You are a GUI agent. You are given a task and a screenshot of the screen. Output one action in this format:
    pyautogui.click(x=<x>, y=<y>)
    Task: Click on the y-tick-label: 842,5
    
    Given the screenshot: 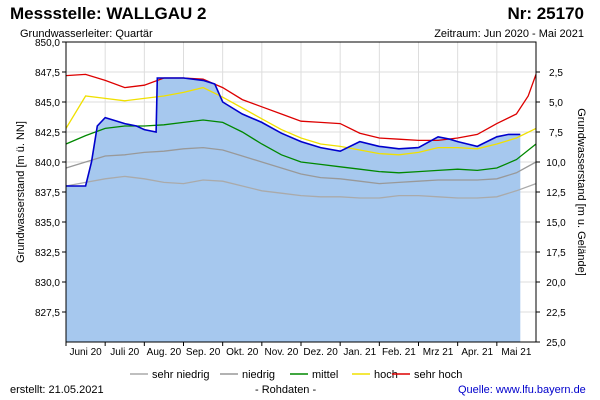 What is the action you would take?
    pyautogui.click(x=47, y=133)
    